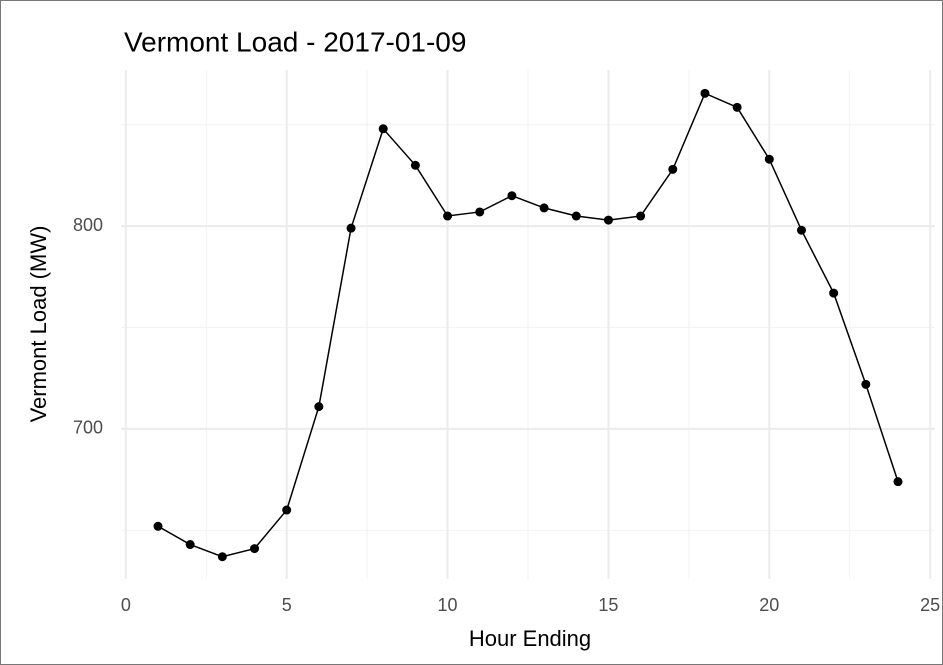  Describe the element at coordinates (295, 41) in the screenshot. I see `chart-title: Vermont Load - 2017-01-09` at that location.